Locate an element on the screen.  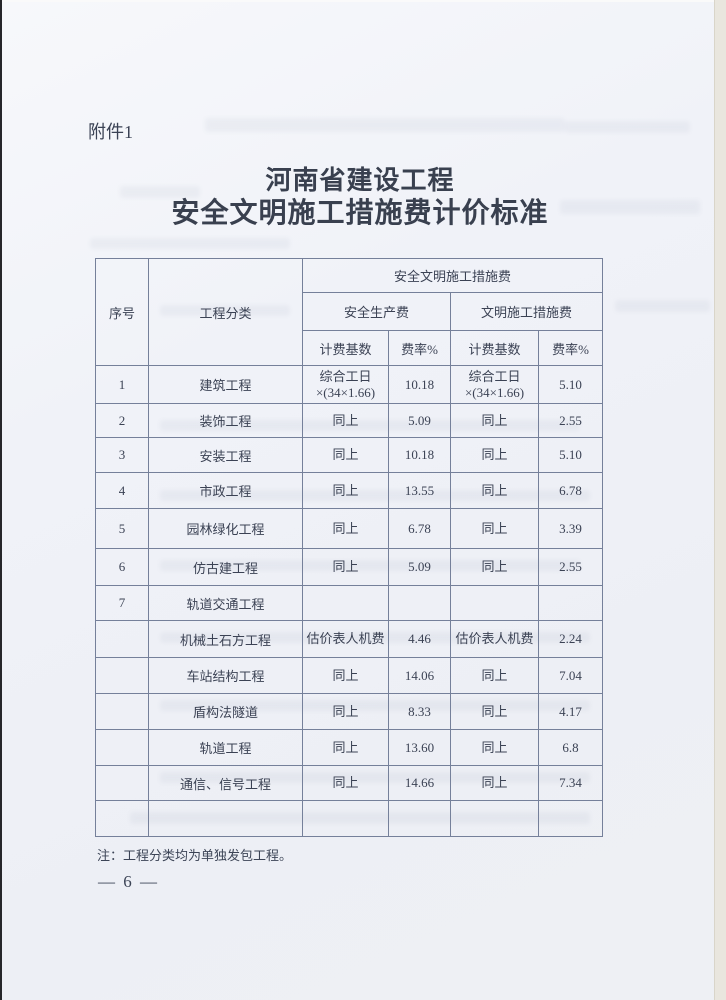
cell-rate-safety: 10.18 is located at coordinates (419, 455).